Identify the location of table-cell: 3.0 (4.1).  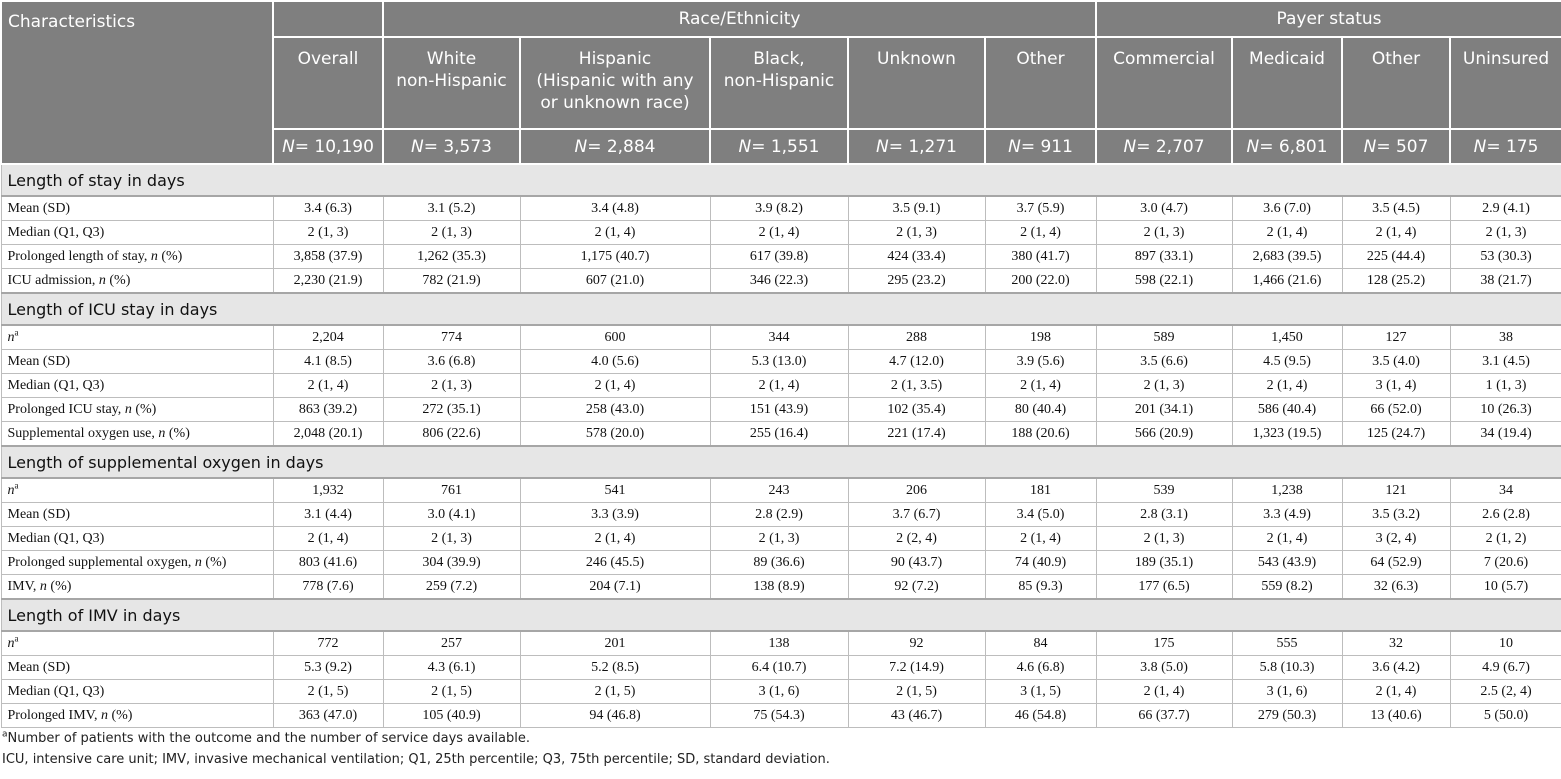
(451, 514).